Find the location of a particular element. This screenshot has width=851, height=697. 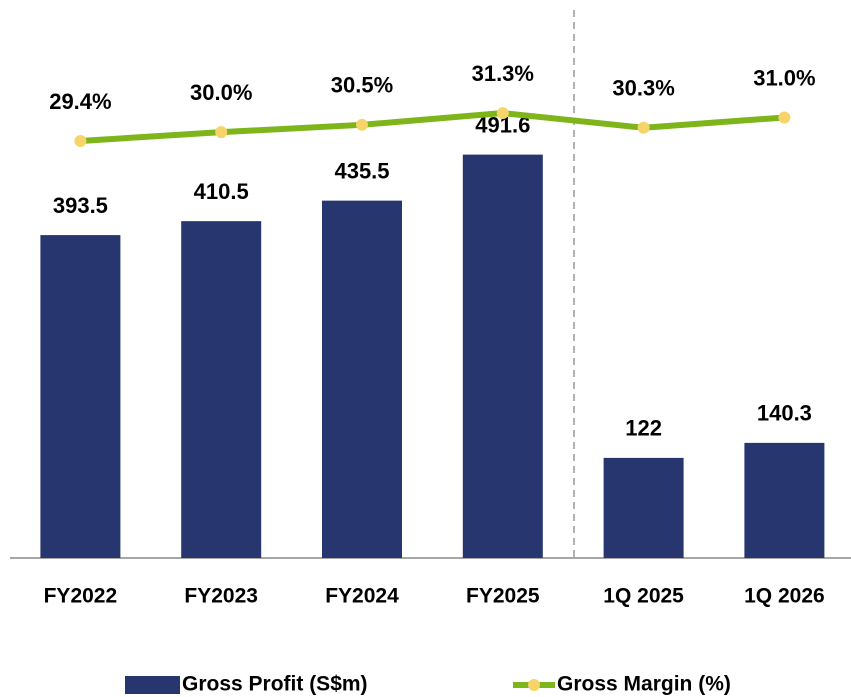

x-tick-label: 1Q 2026 is located at coordinates (784, 596).